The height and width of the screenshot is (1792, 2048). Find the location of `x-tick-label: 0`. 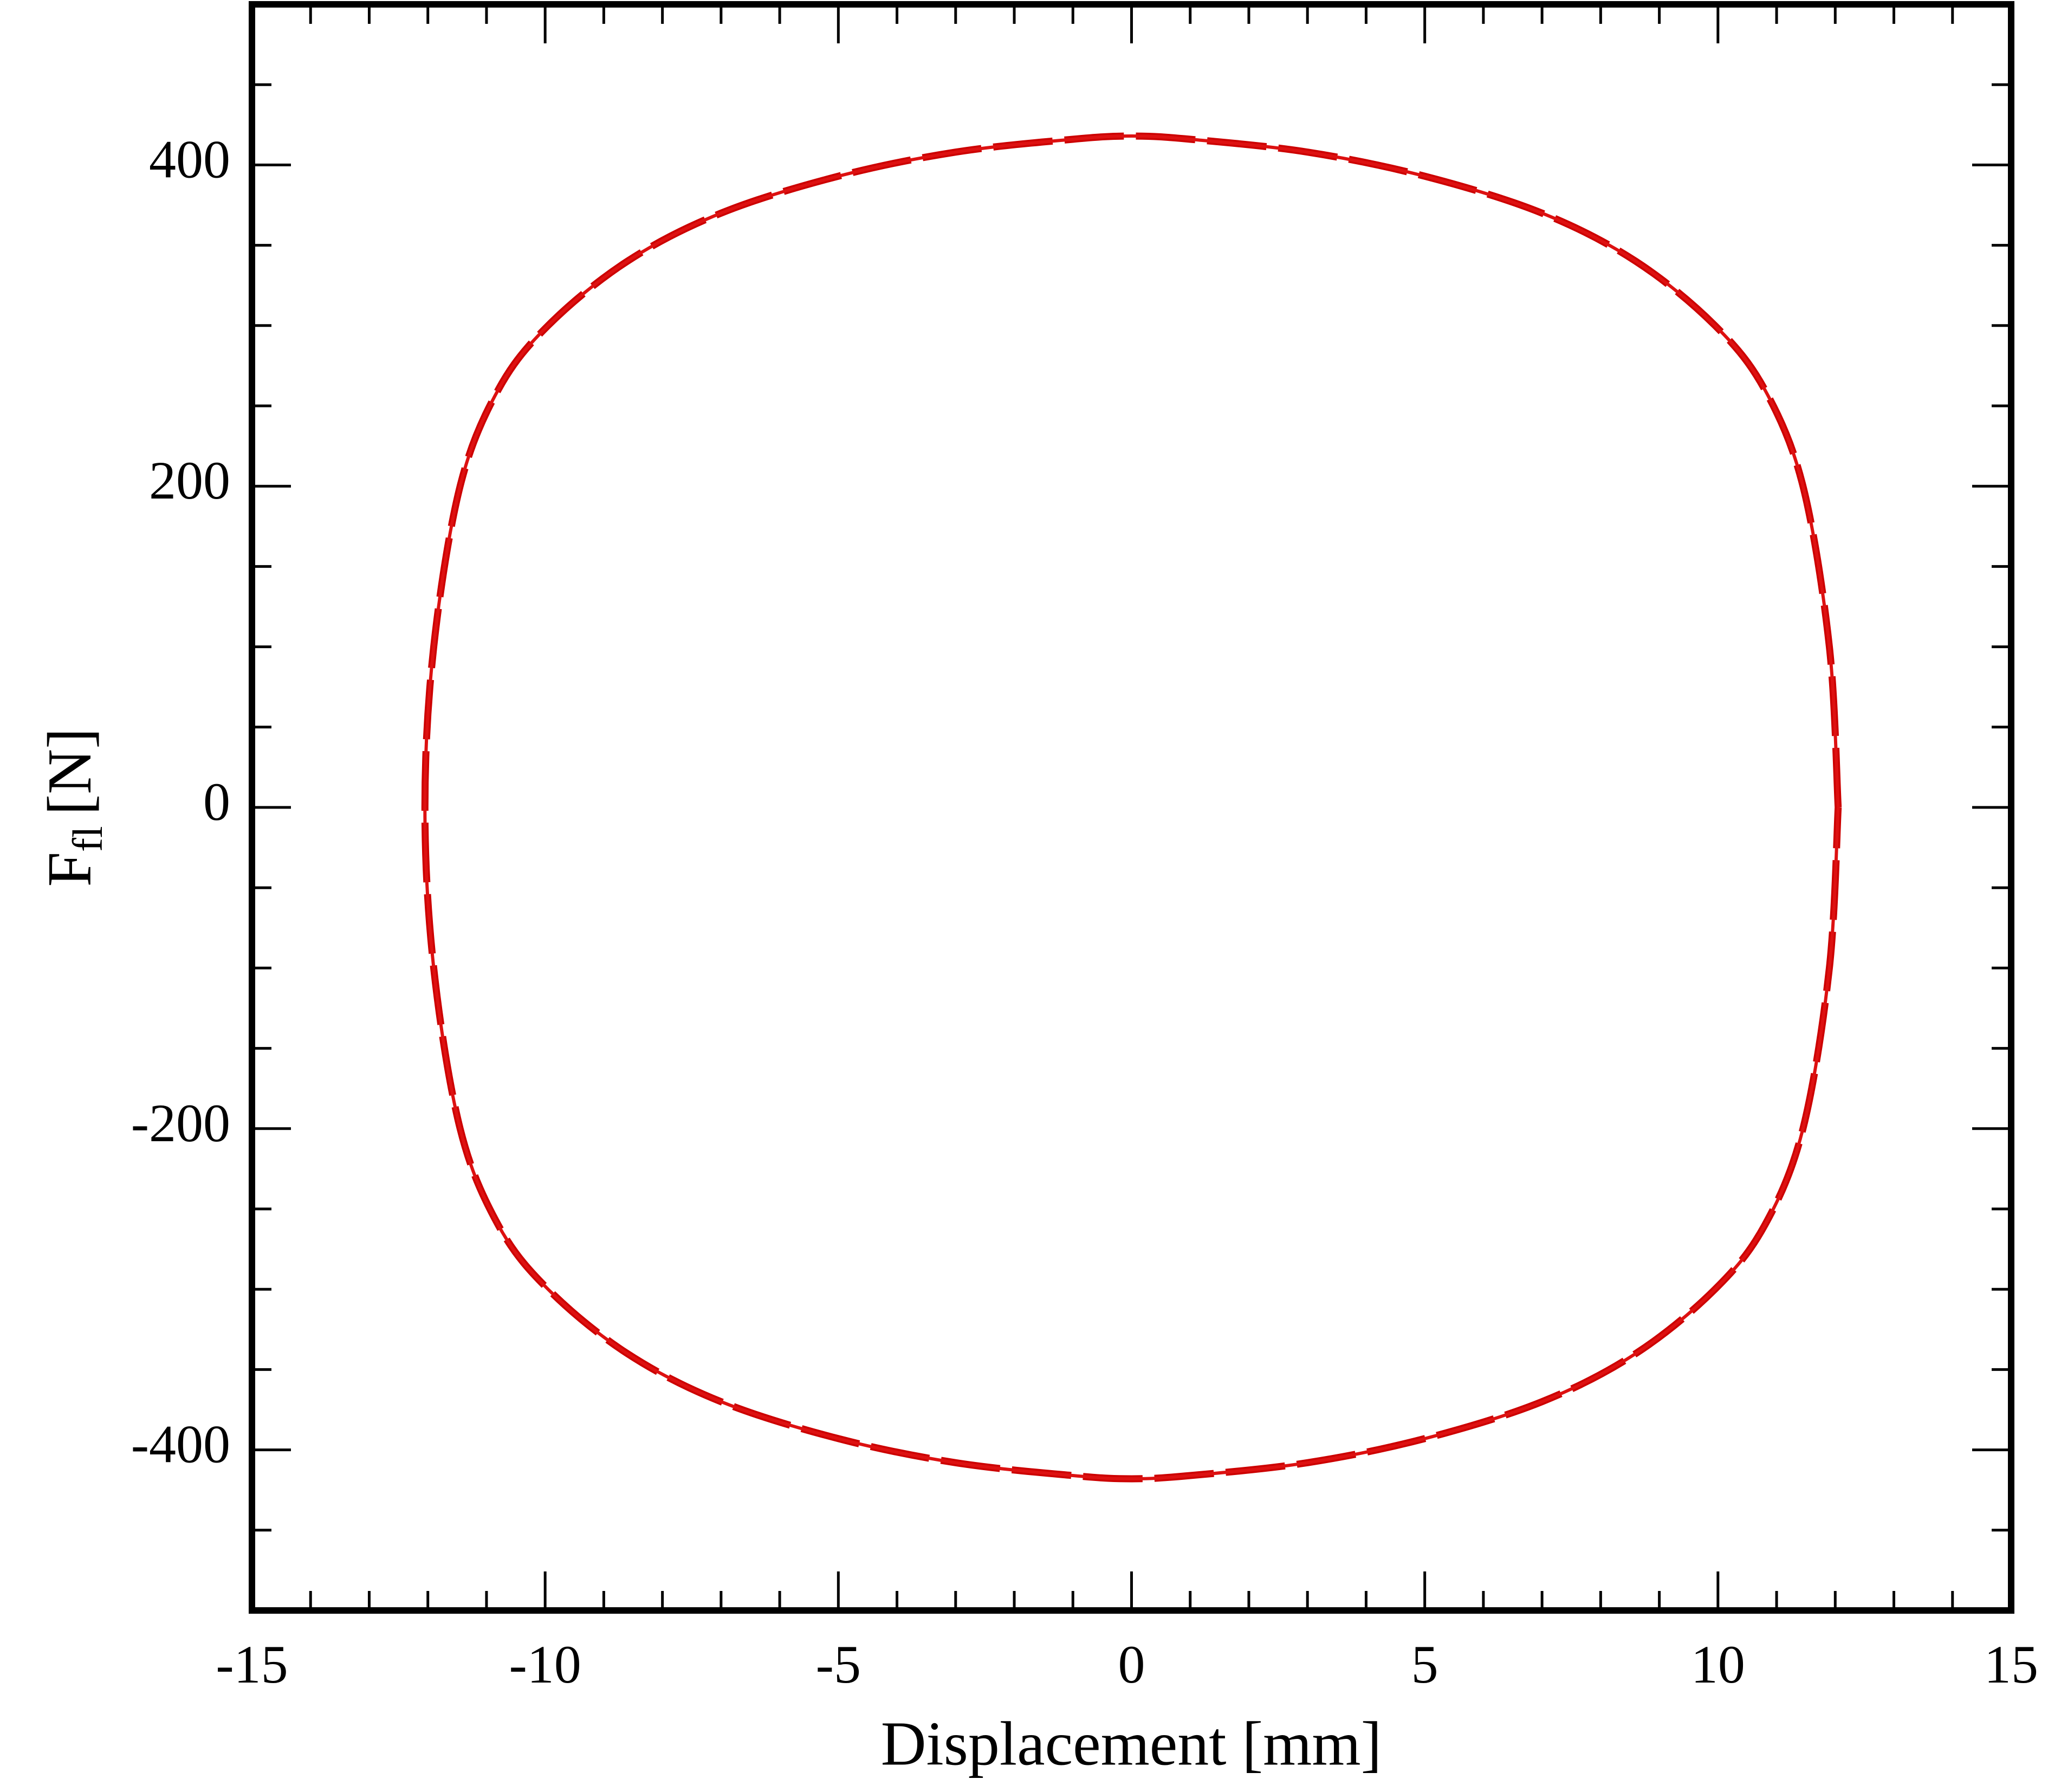

x-tick-label: 0 is located at coordinates (1131, 1664).